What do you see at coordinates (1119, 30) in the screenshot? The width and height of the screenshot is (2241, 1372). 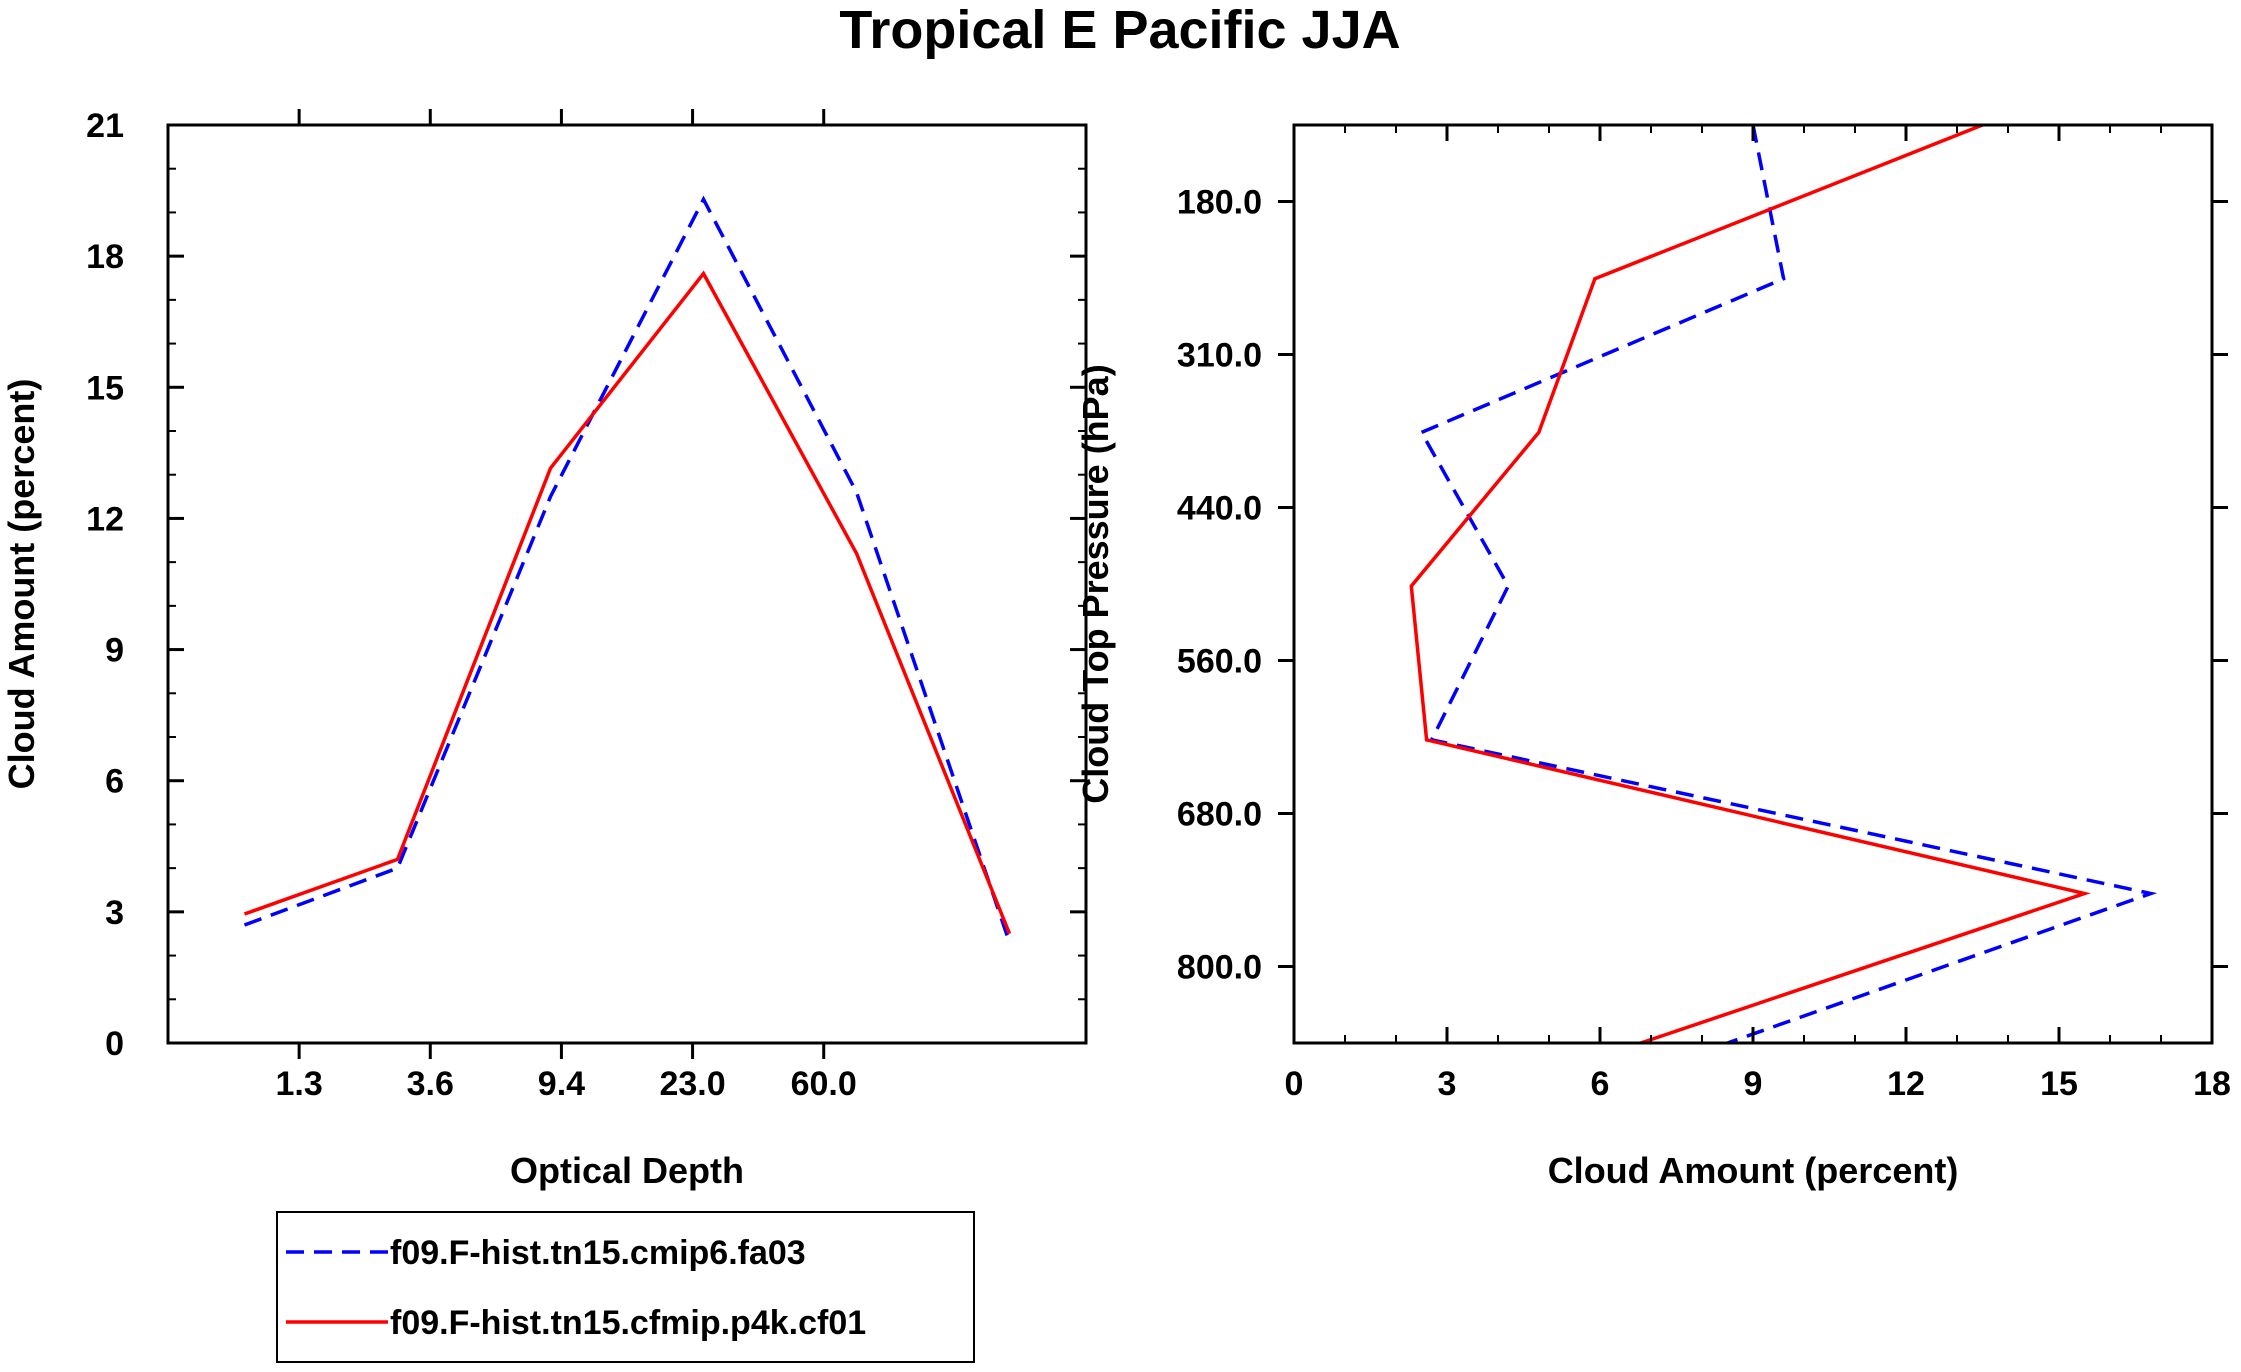 I see `chart-title: Tropical E Pacific JJA` at bounding box center [1119, 30].